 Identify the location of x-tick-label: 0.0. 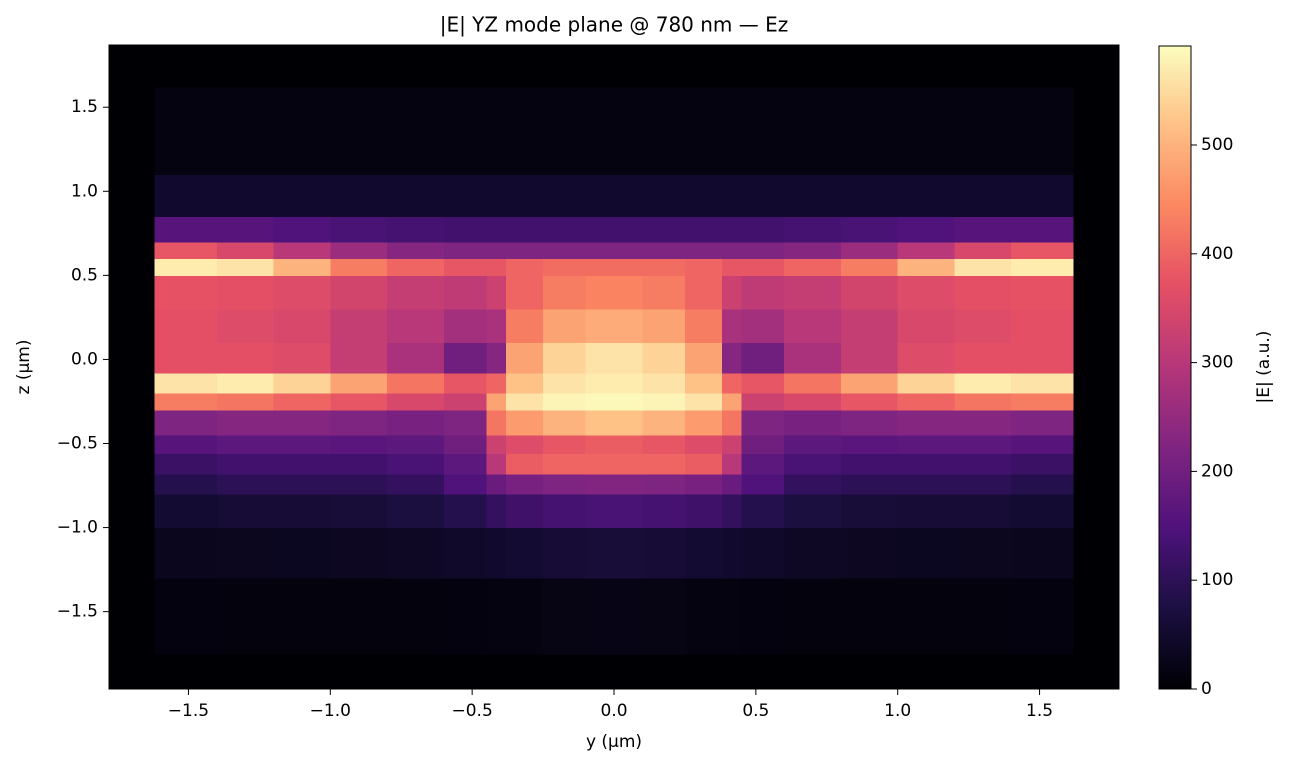
(613, 711).